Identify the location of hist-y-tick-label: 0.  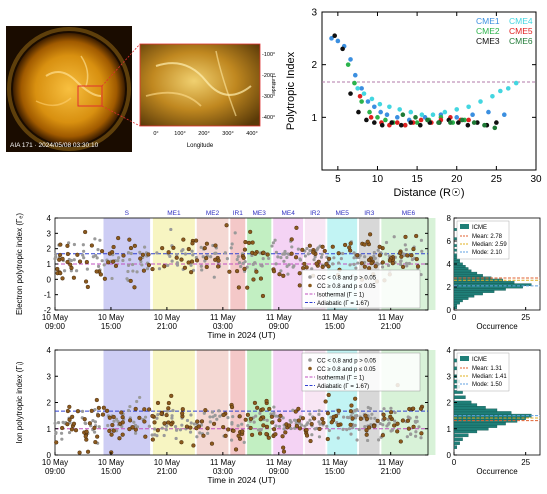
(449, 310).